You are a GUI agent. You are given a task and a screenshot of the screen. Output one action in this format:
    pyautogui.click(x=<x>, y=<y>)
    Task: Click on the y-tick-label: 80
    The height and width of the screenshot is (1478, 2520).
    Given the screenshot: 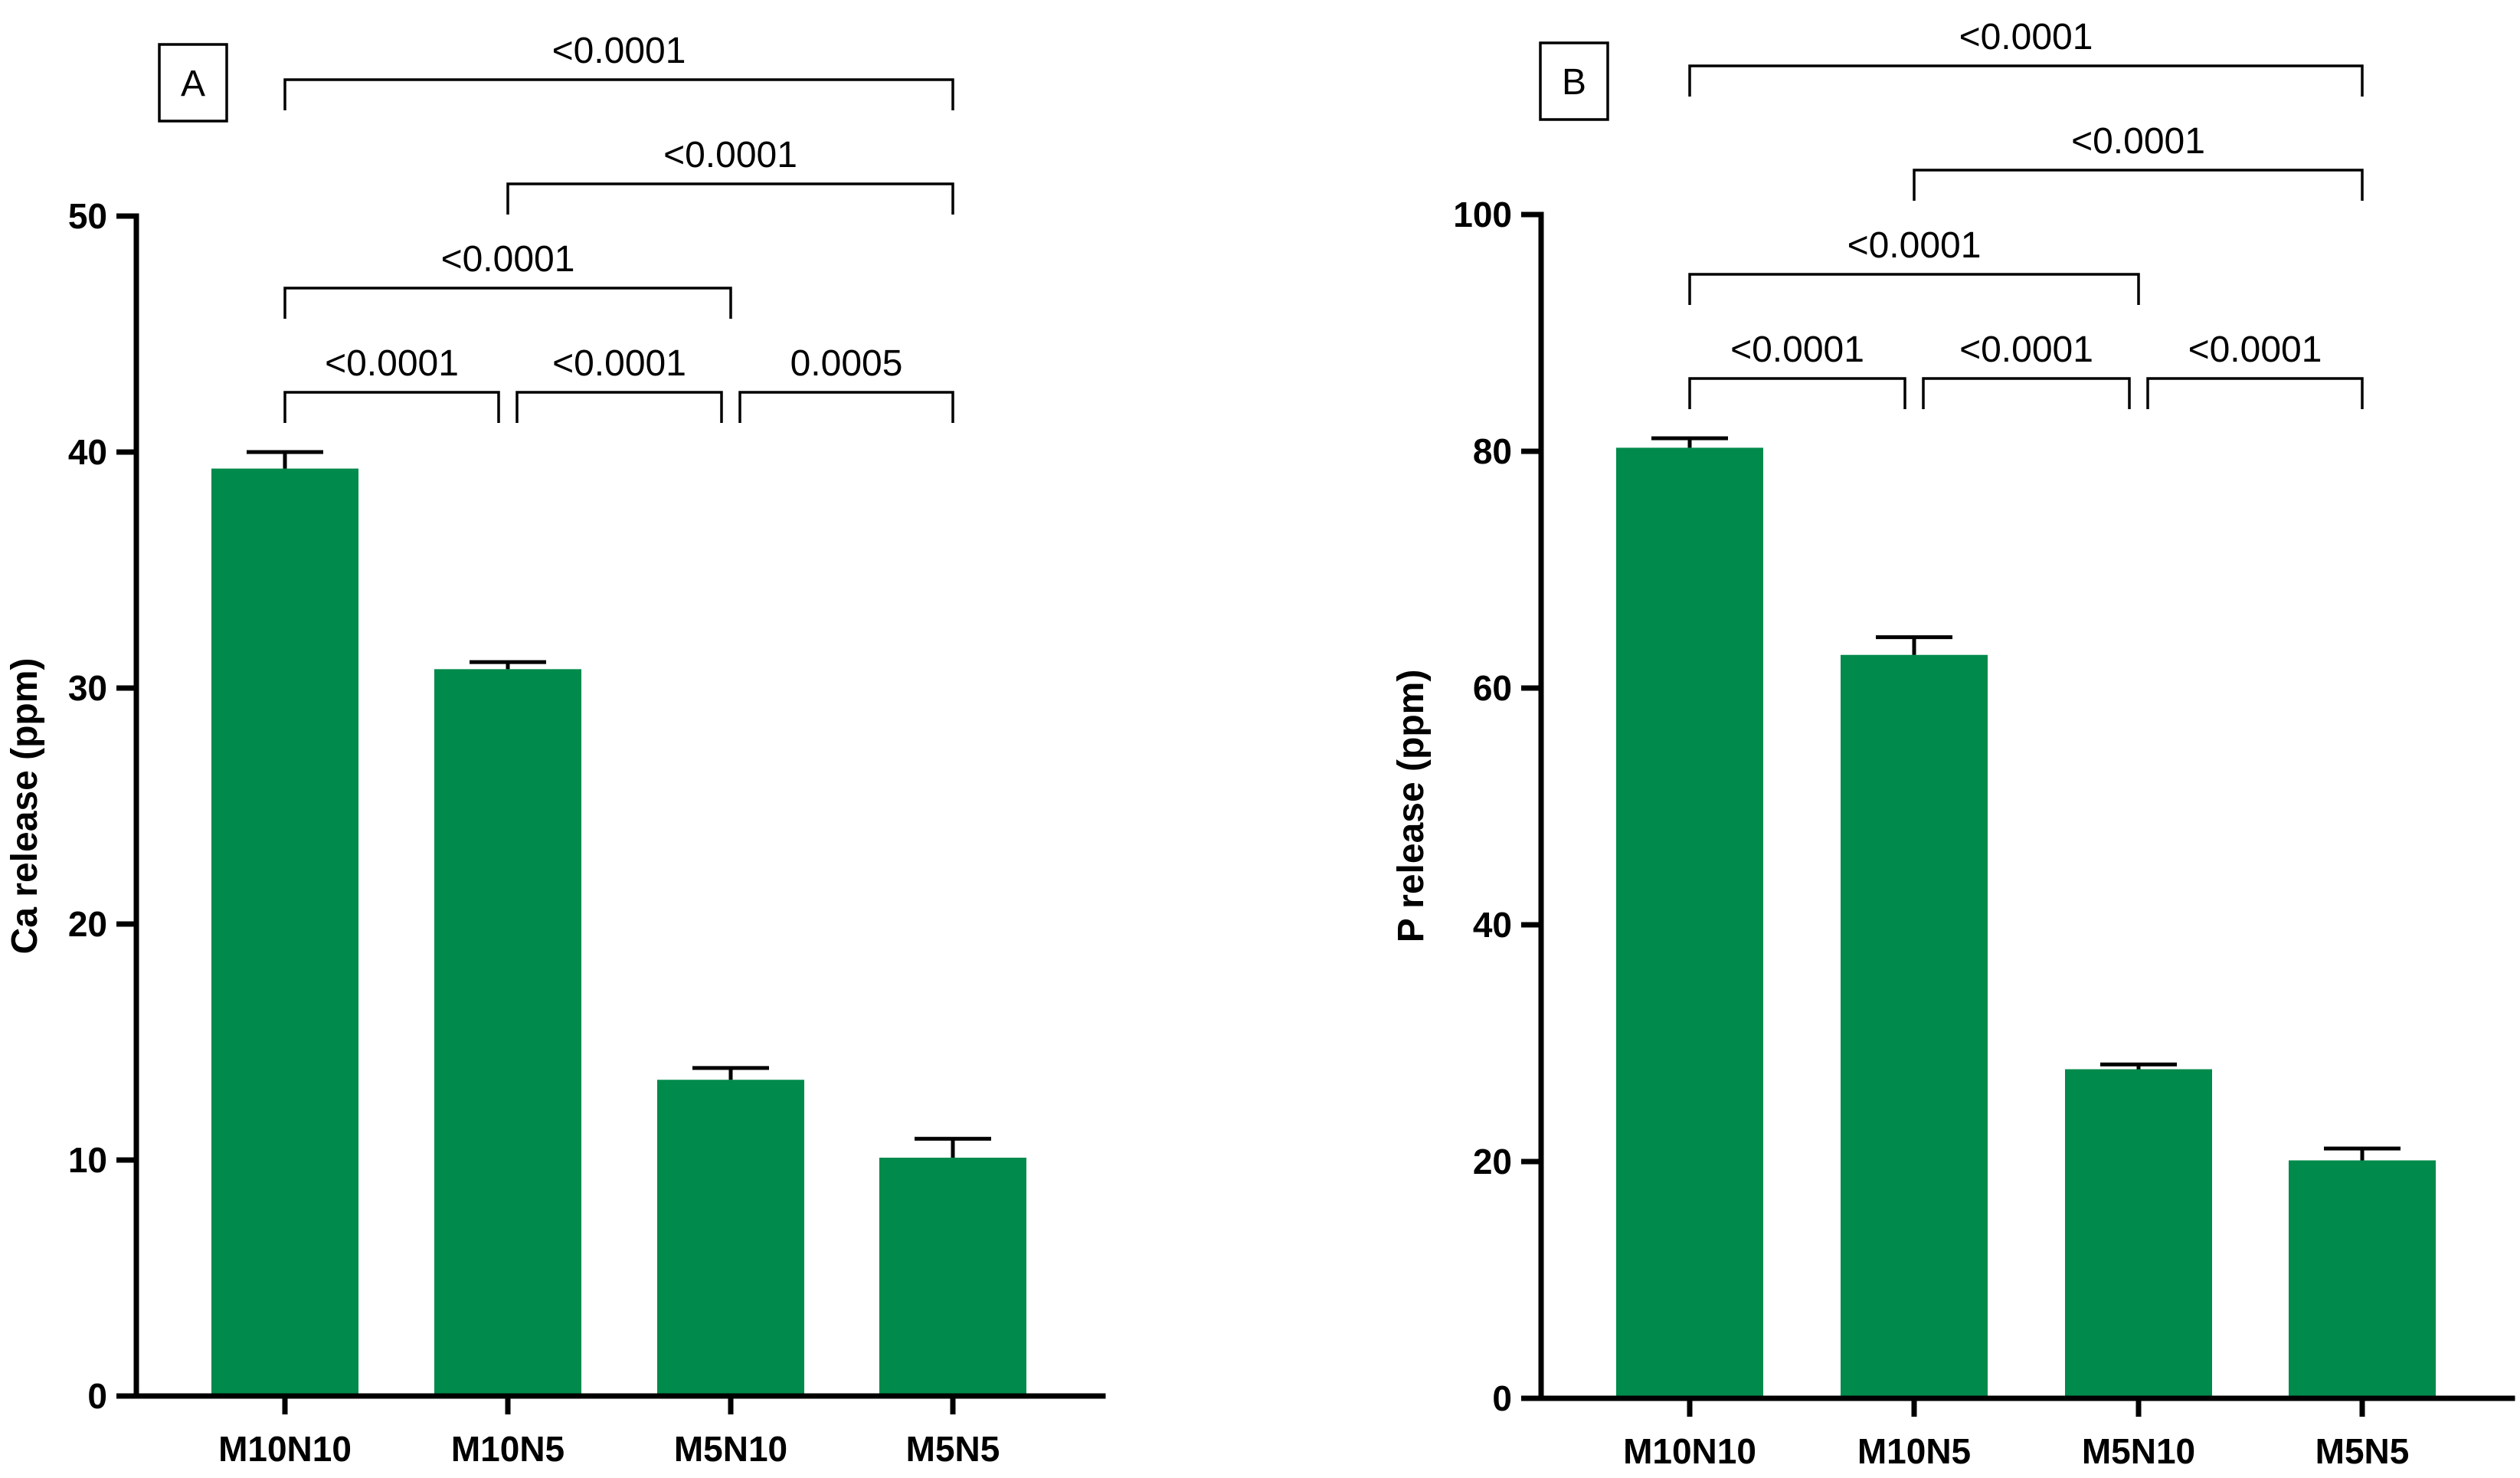 What is the action you would take?
    pyautogui.click(x=1492, y=451)
    